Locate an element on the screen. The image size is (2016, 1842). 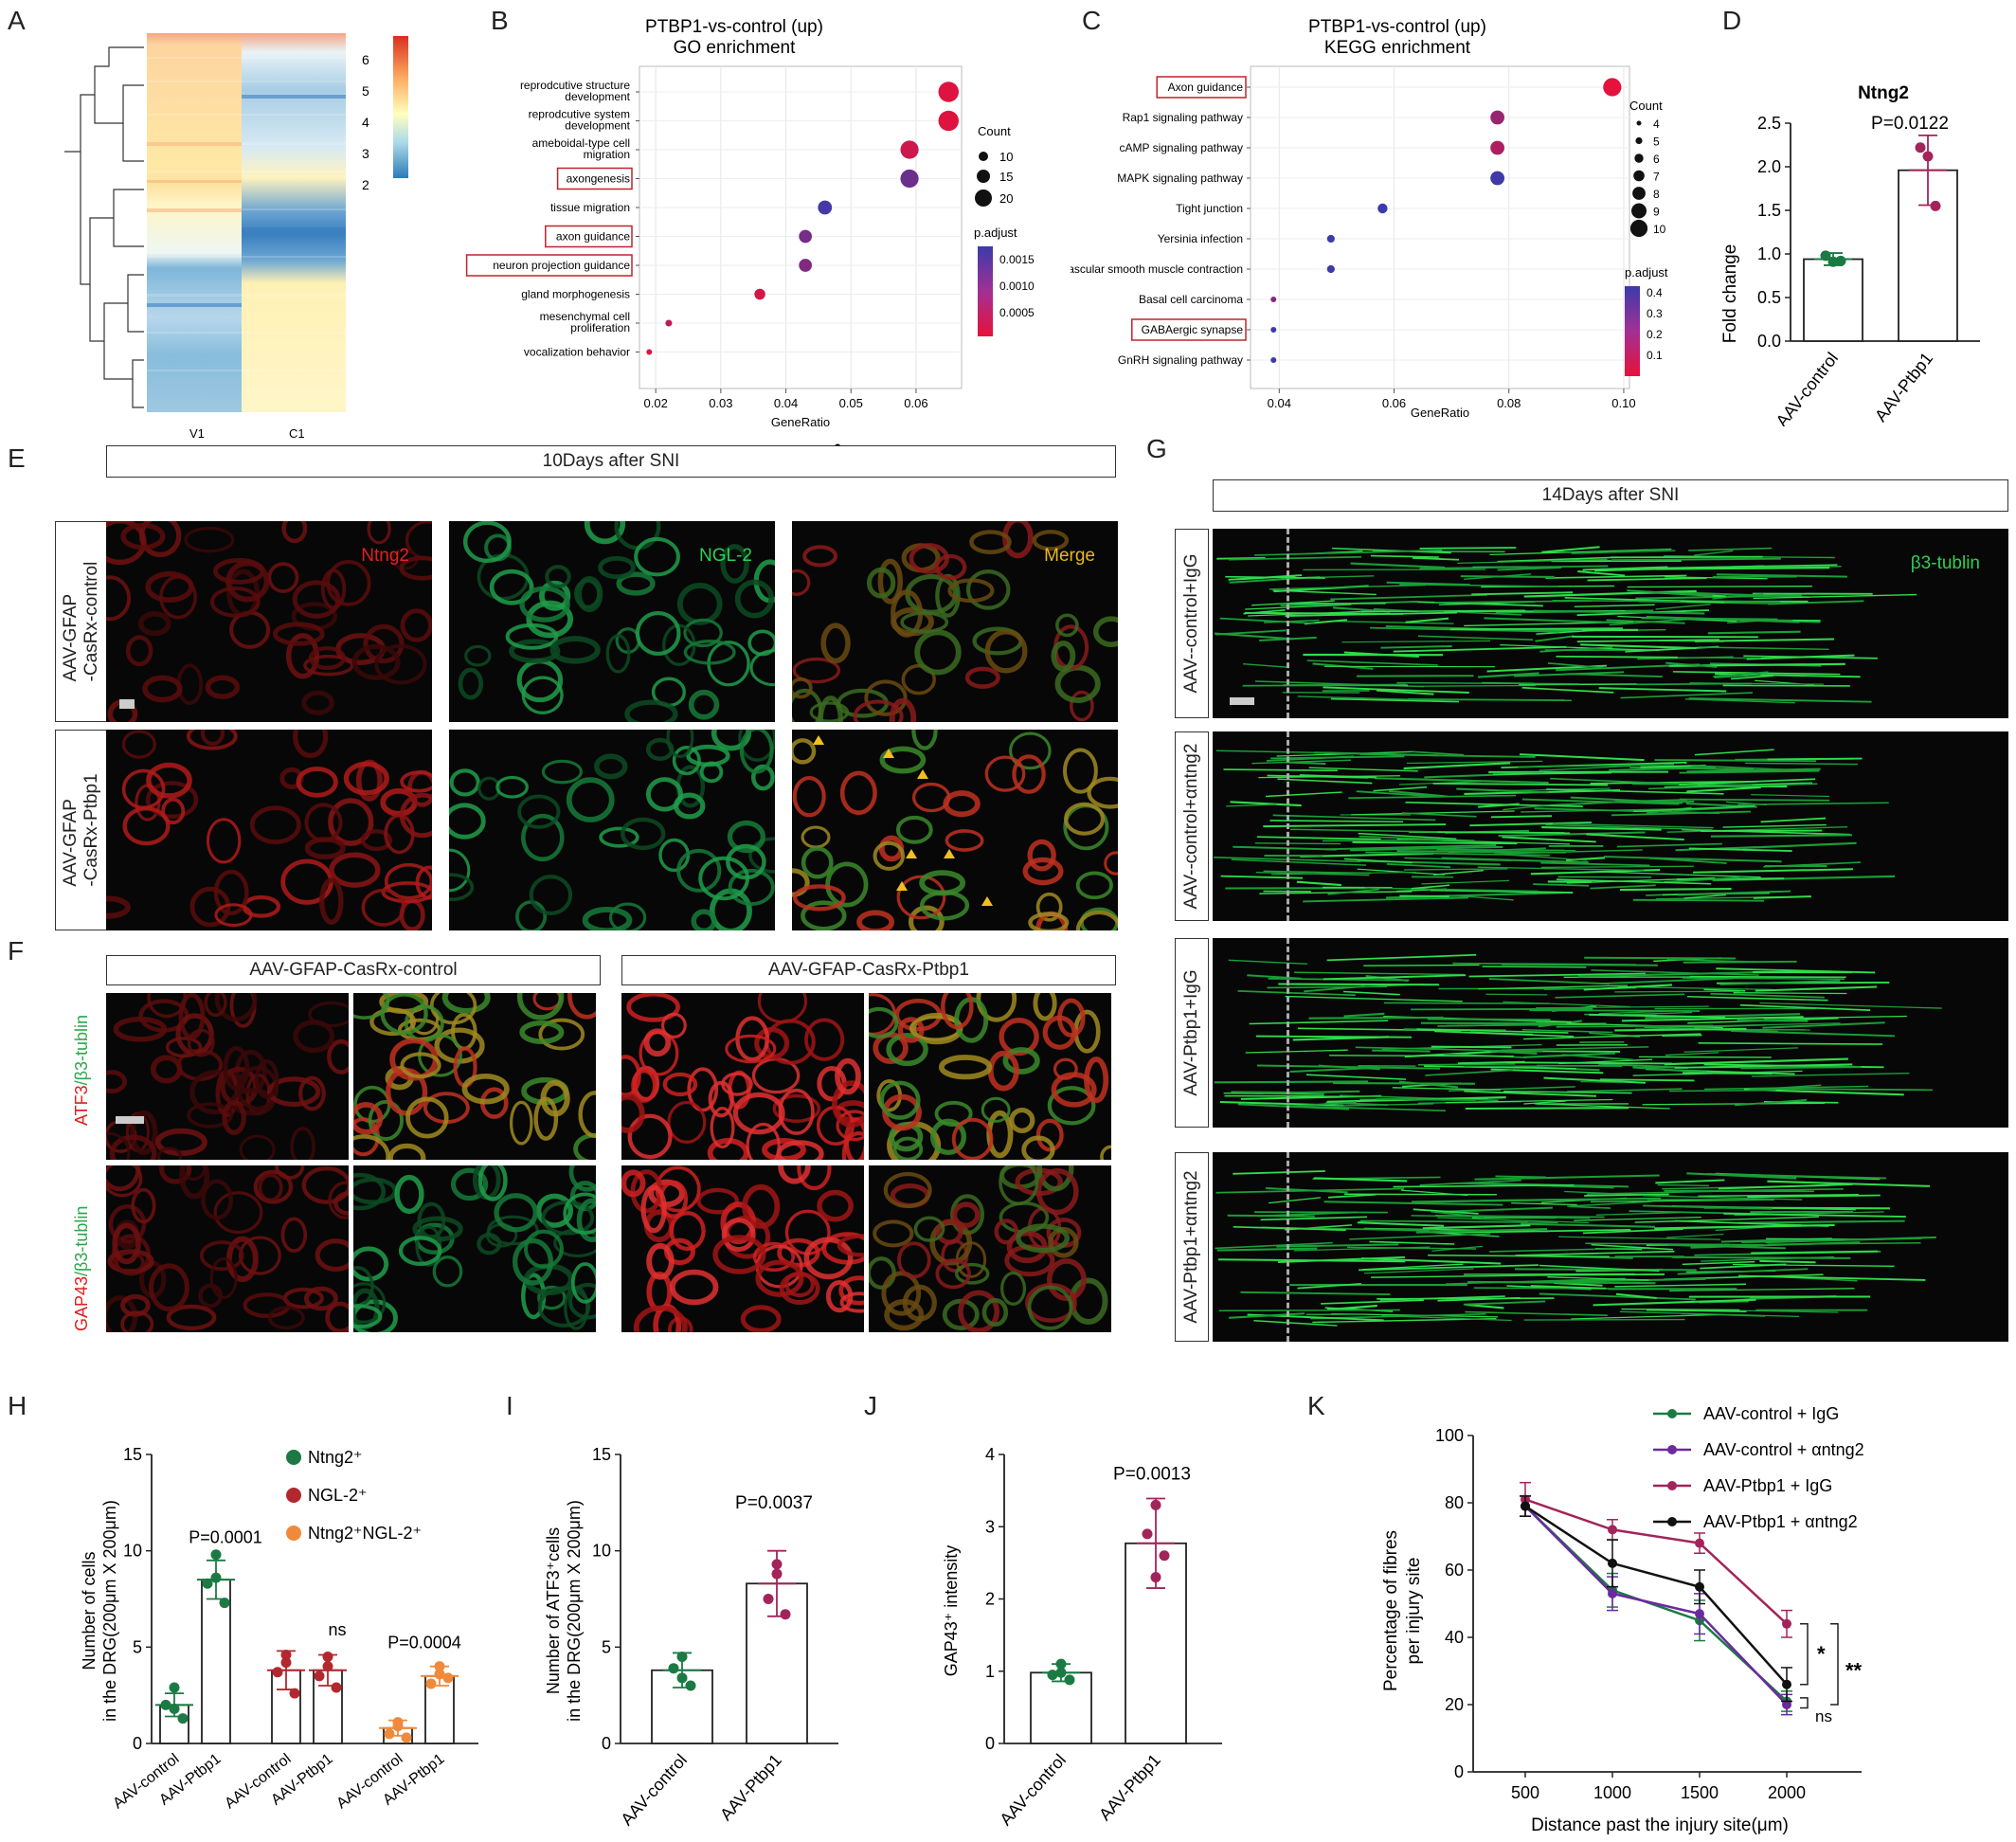
kegg-term-label: GnRH signaling pathway is located at coordinates (1180, 360).